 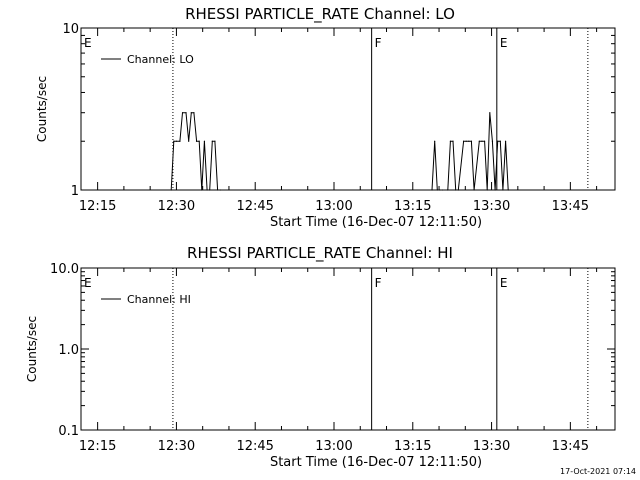 I want to click on y-tick-label: 1, so click(x=75, y=191).